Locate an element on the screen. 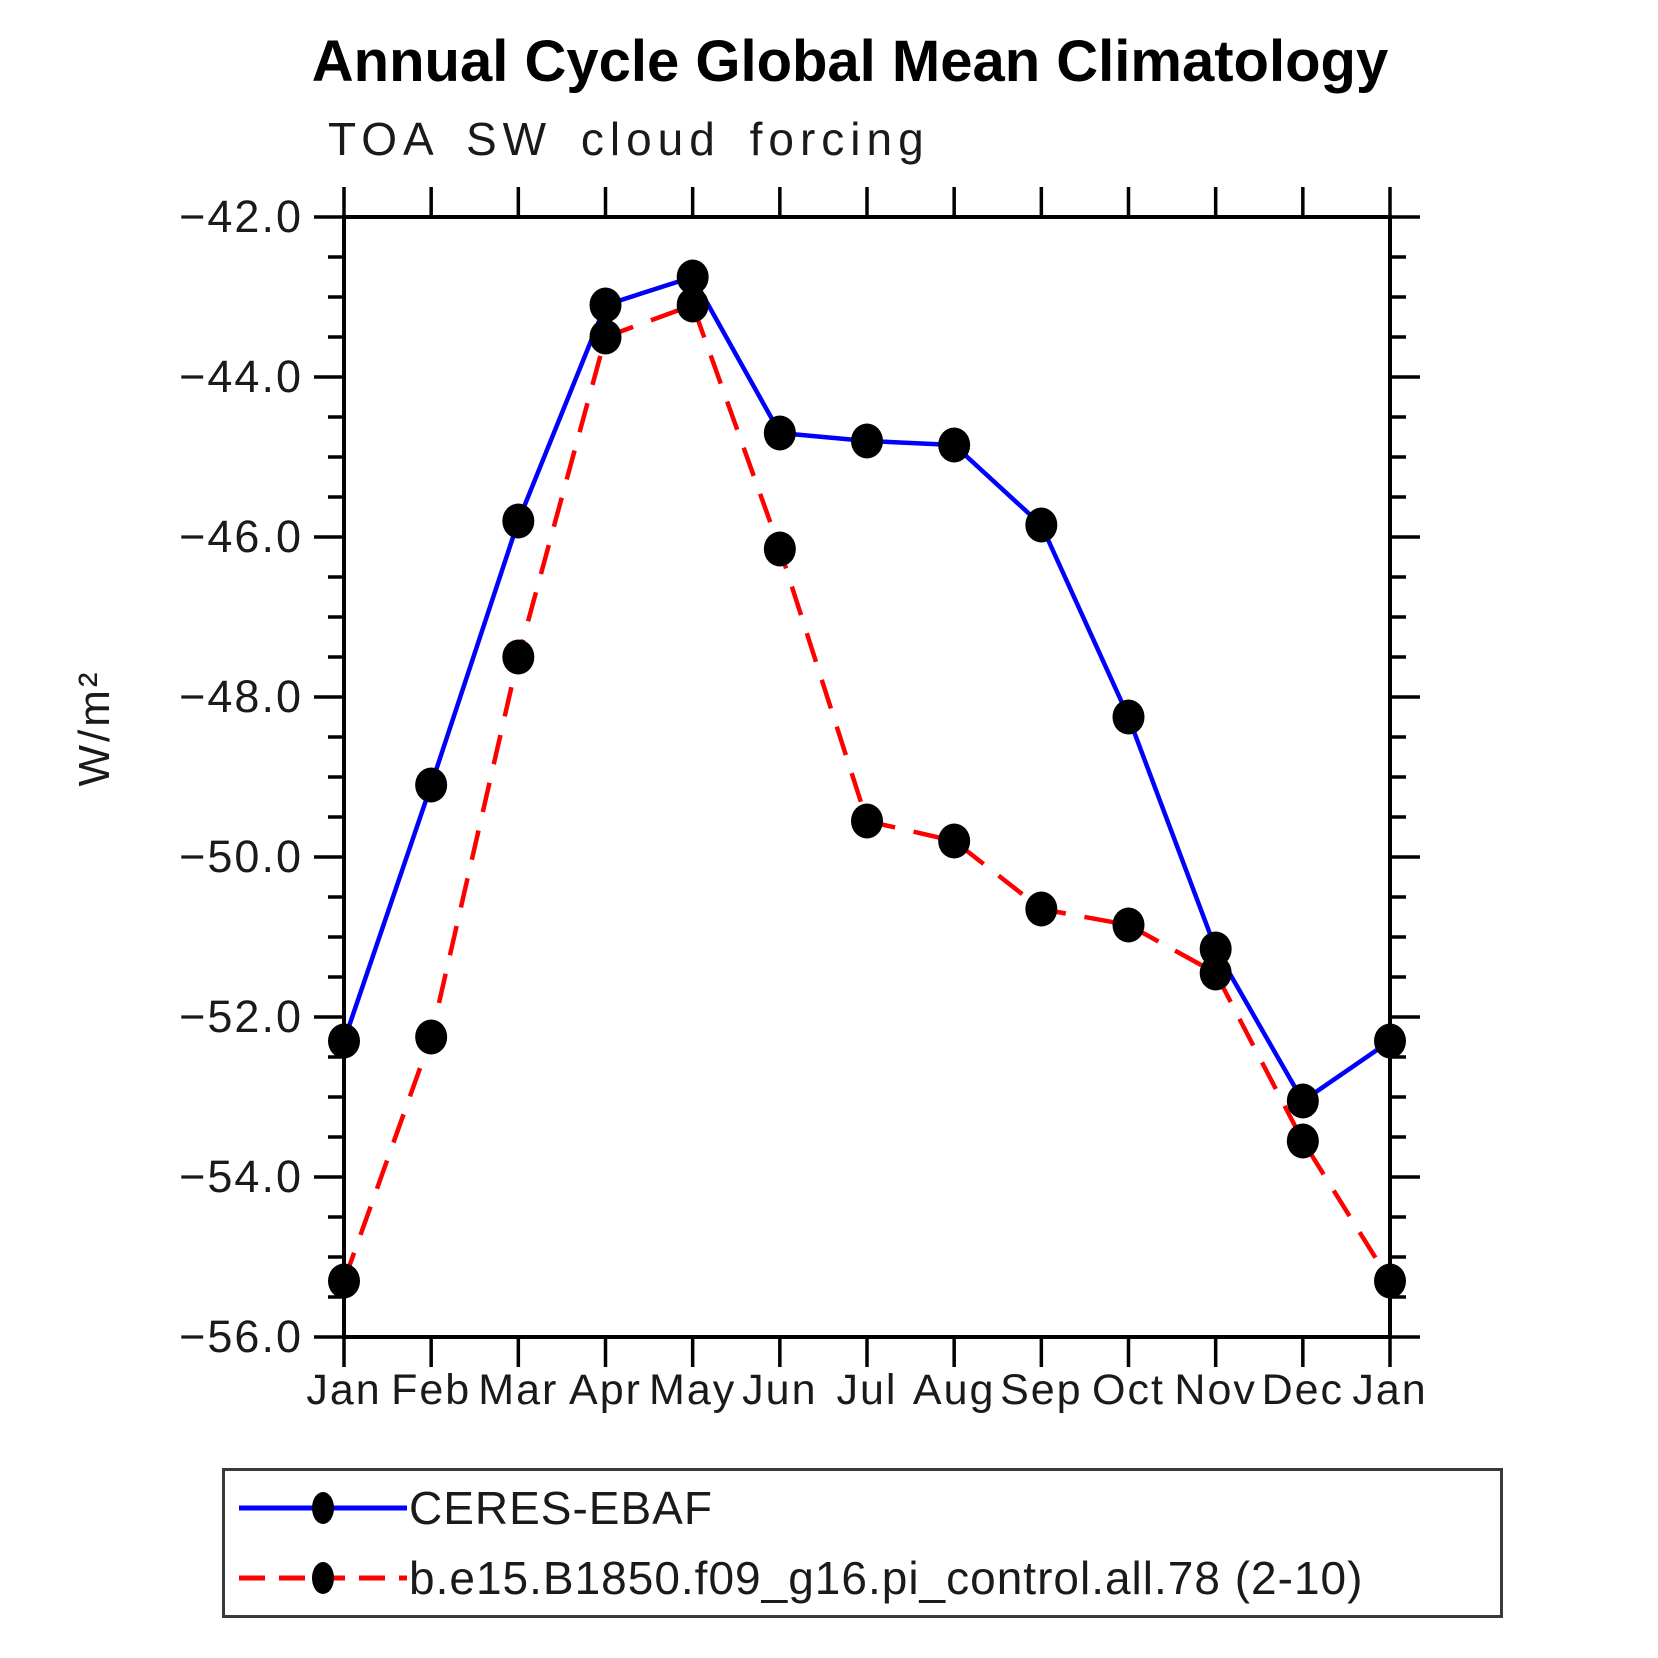 This screenshot has width=1658, height=1658. y-tick-label: −44.0 is located at coordinates (241, 376).